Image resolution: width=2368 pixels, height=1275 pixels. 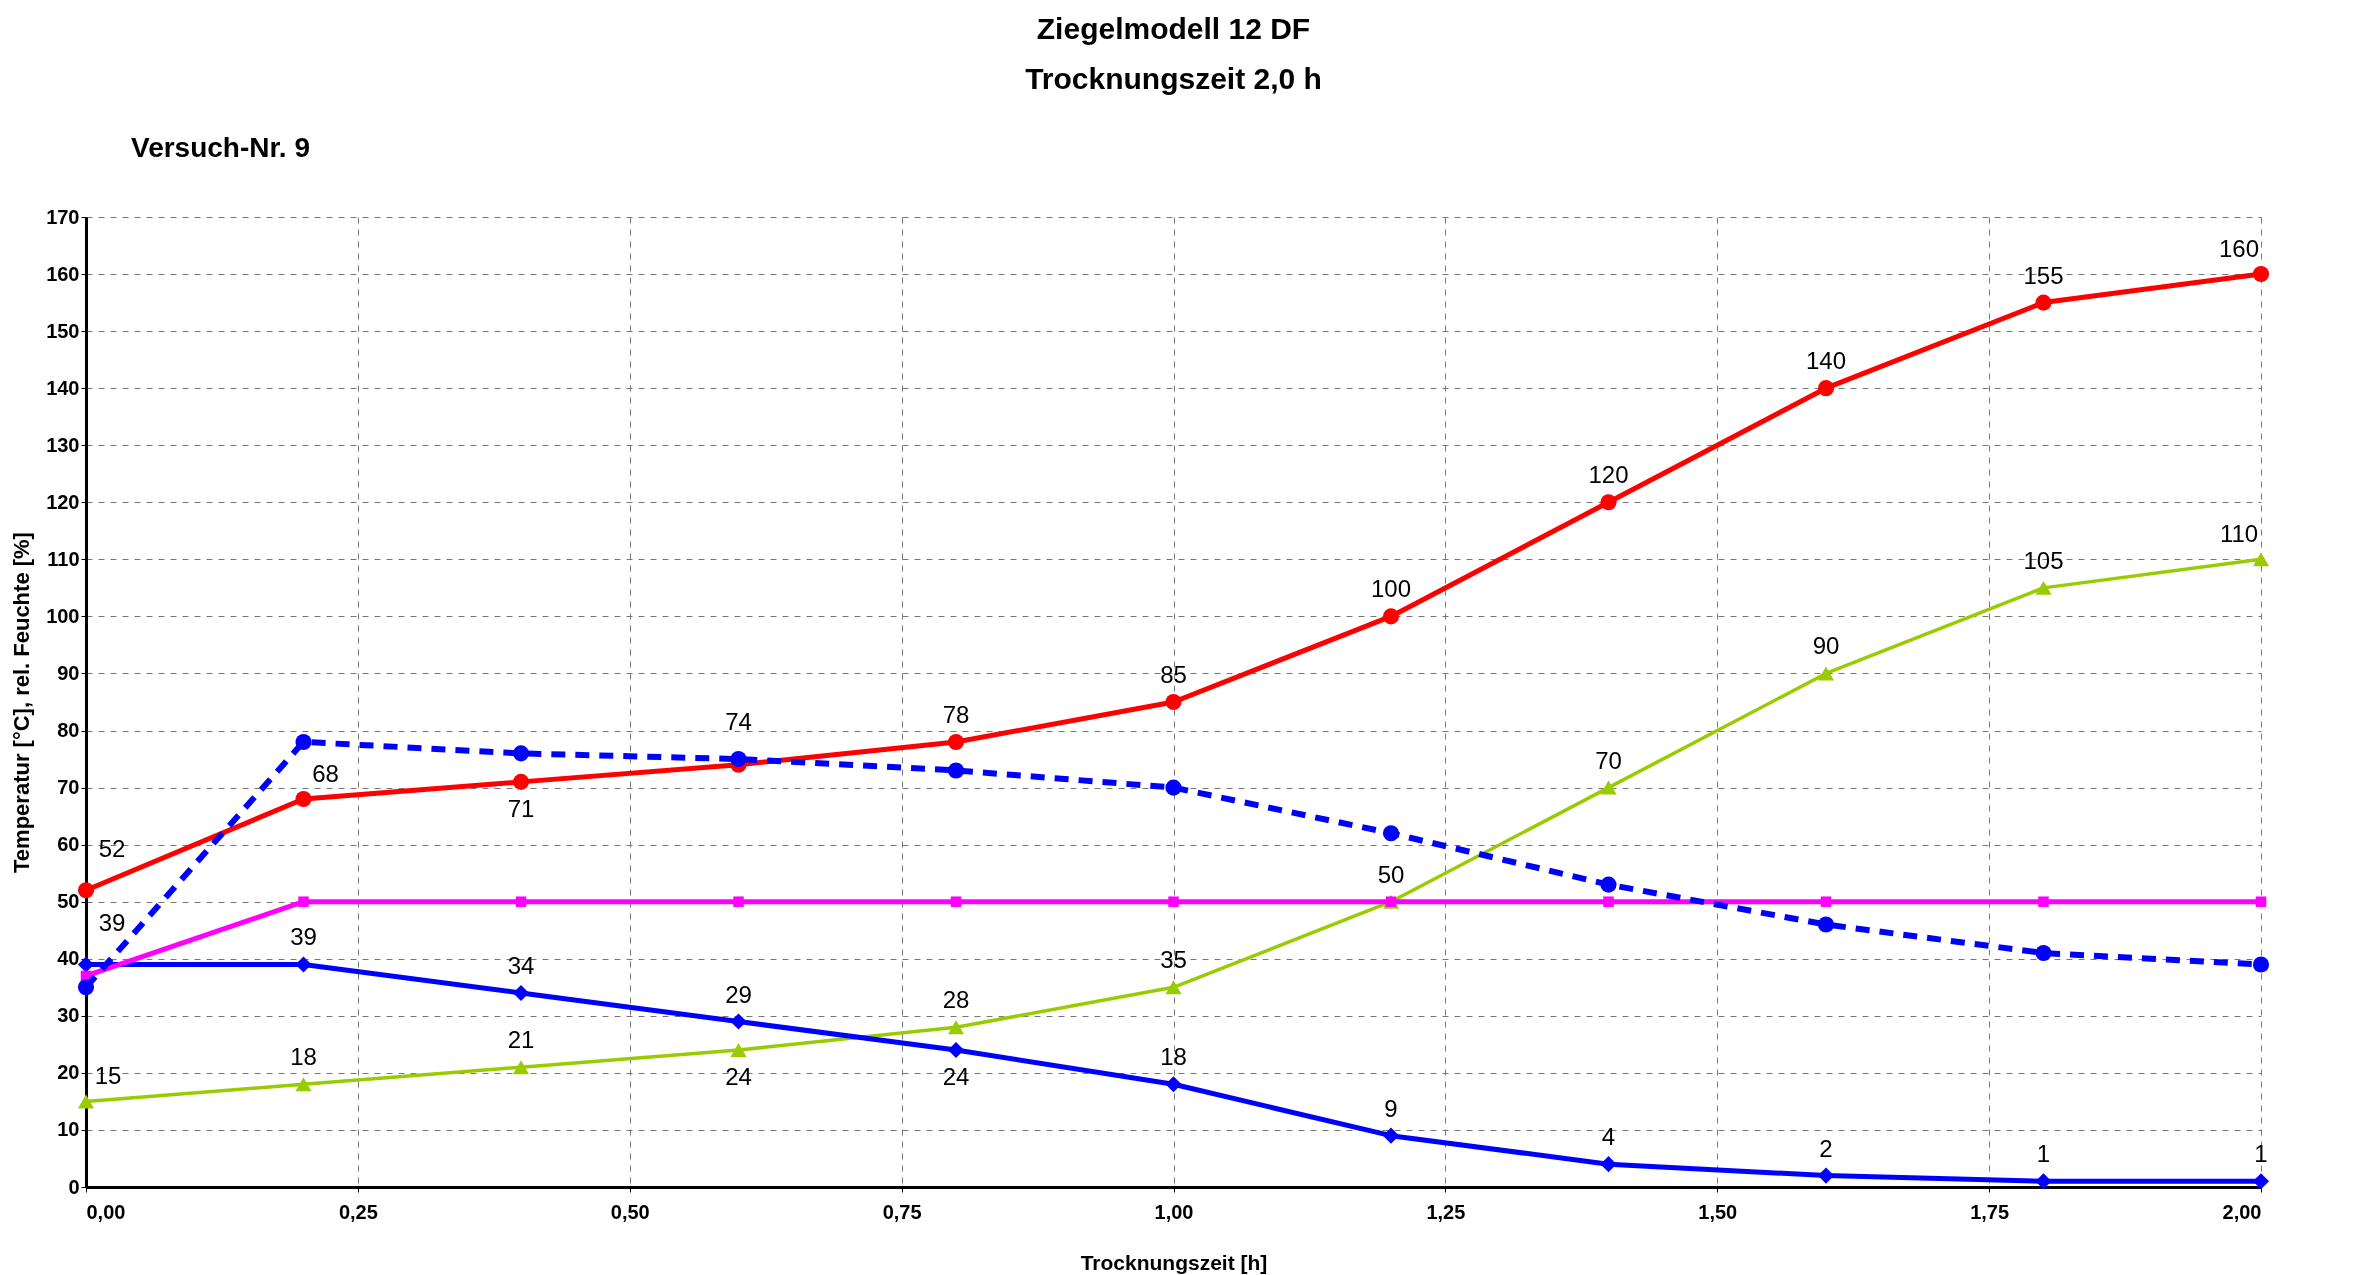 I want to click on y-tick-label: 70, so click(x=68, y=787).